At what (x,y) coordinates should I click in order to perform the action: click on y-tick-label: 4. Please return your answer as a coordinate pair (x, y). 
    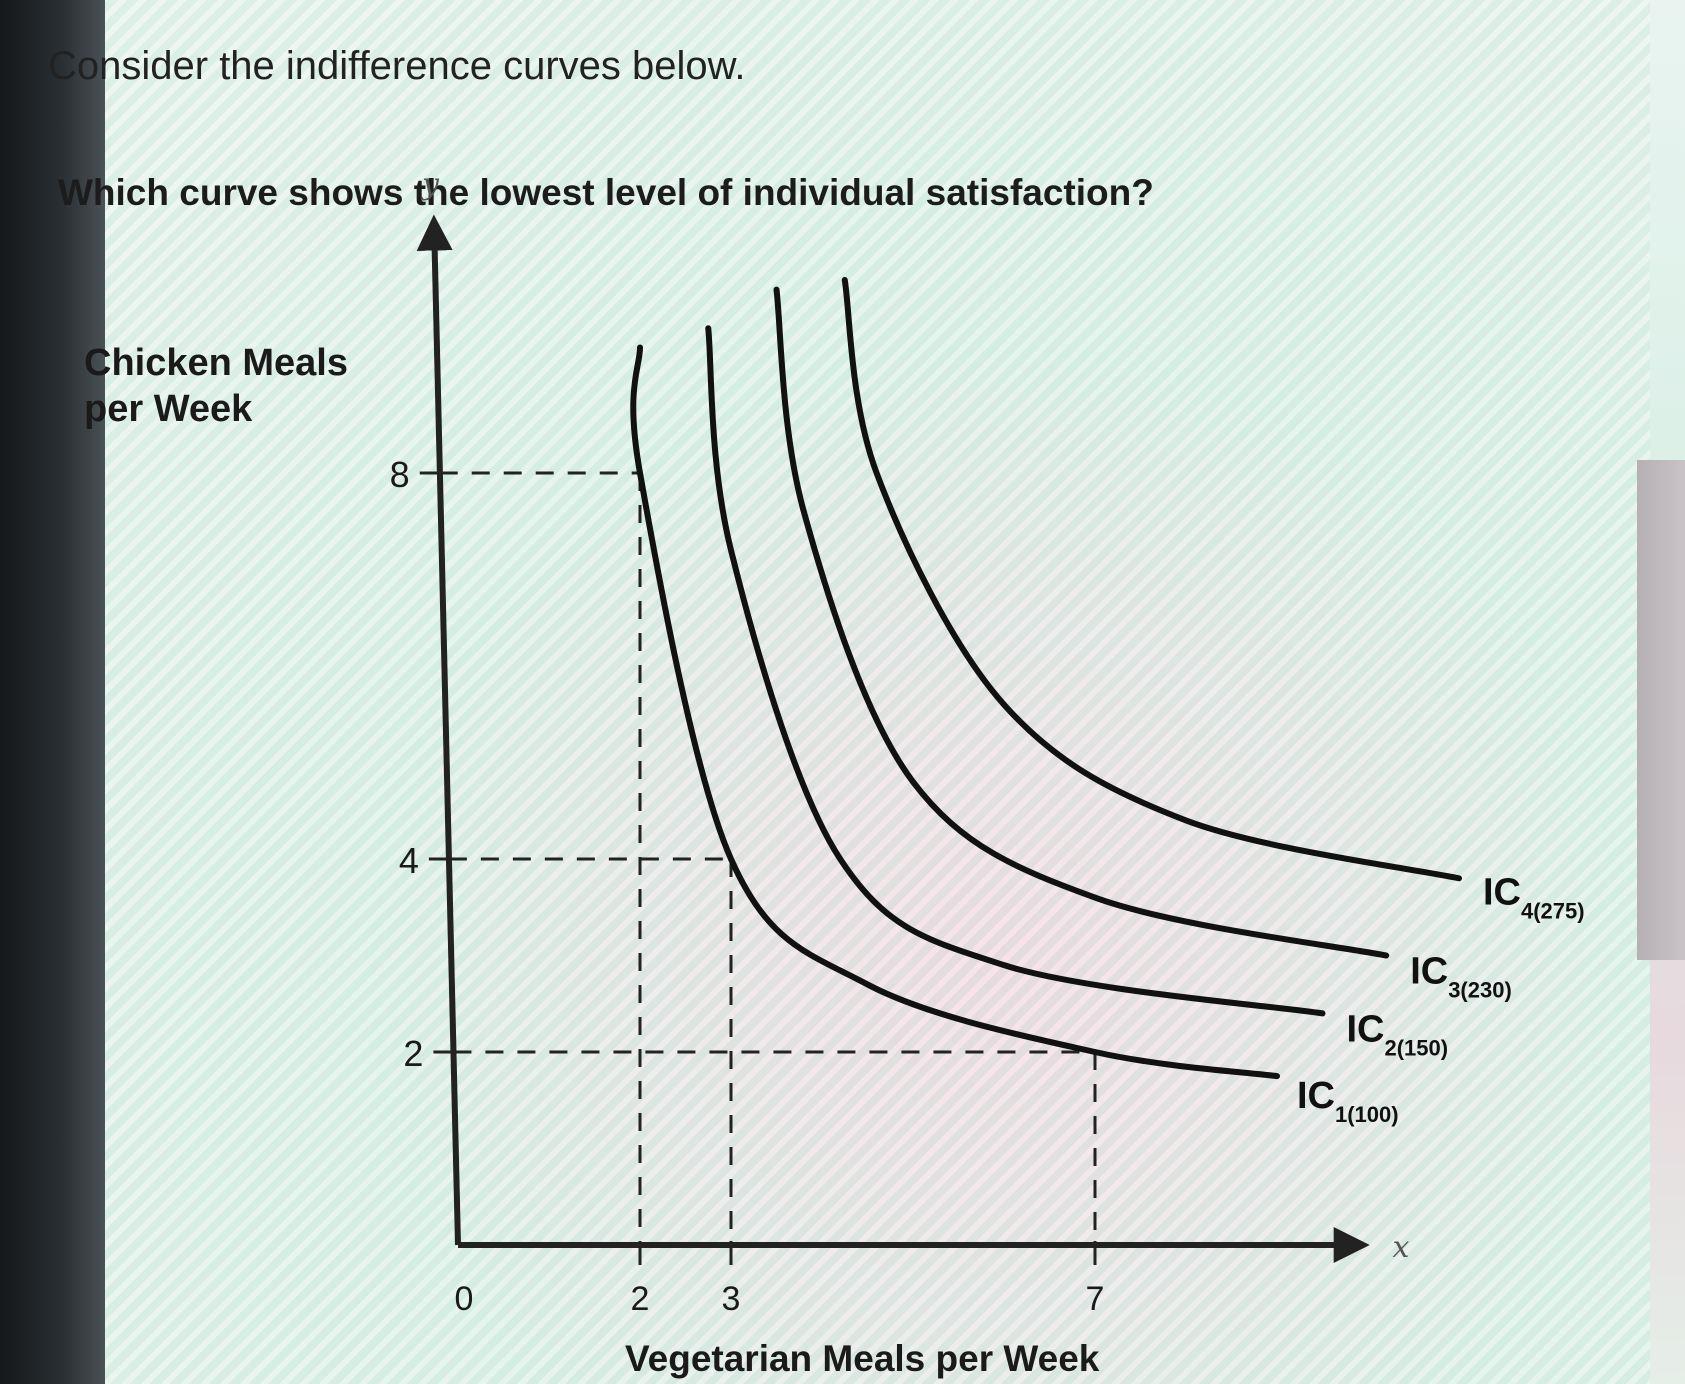
    Looking at the image, I should click on (409, 860).